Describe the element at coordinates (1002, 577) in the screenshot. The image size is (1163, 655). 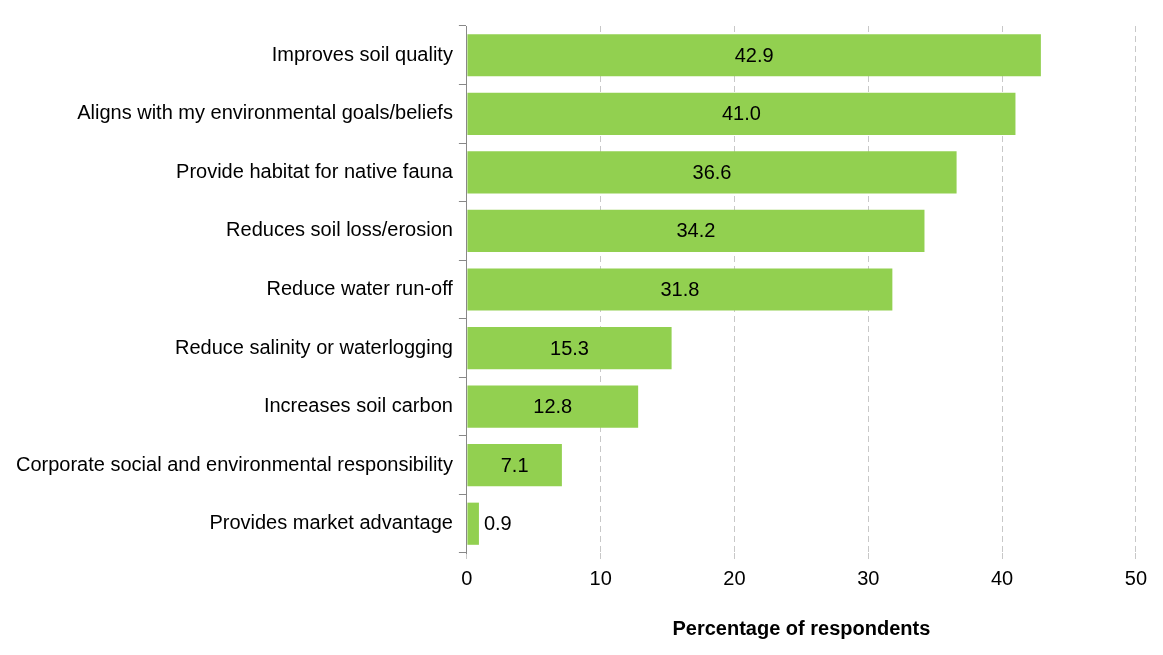
I see `x-tick-label: 40` at that location.